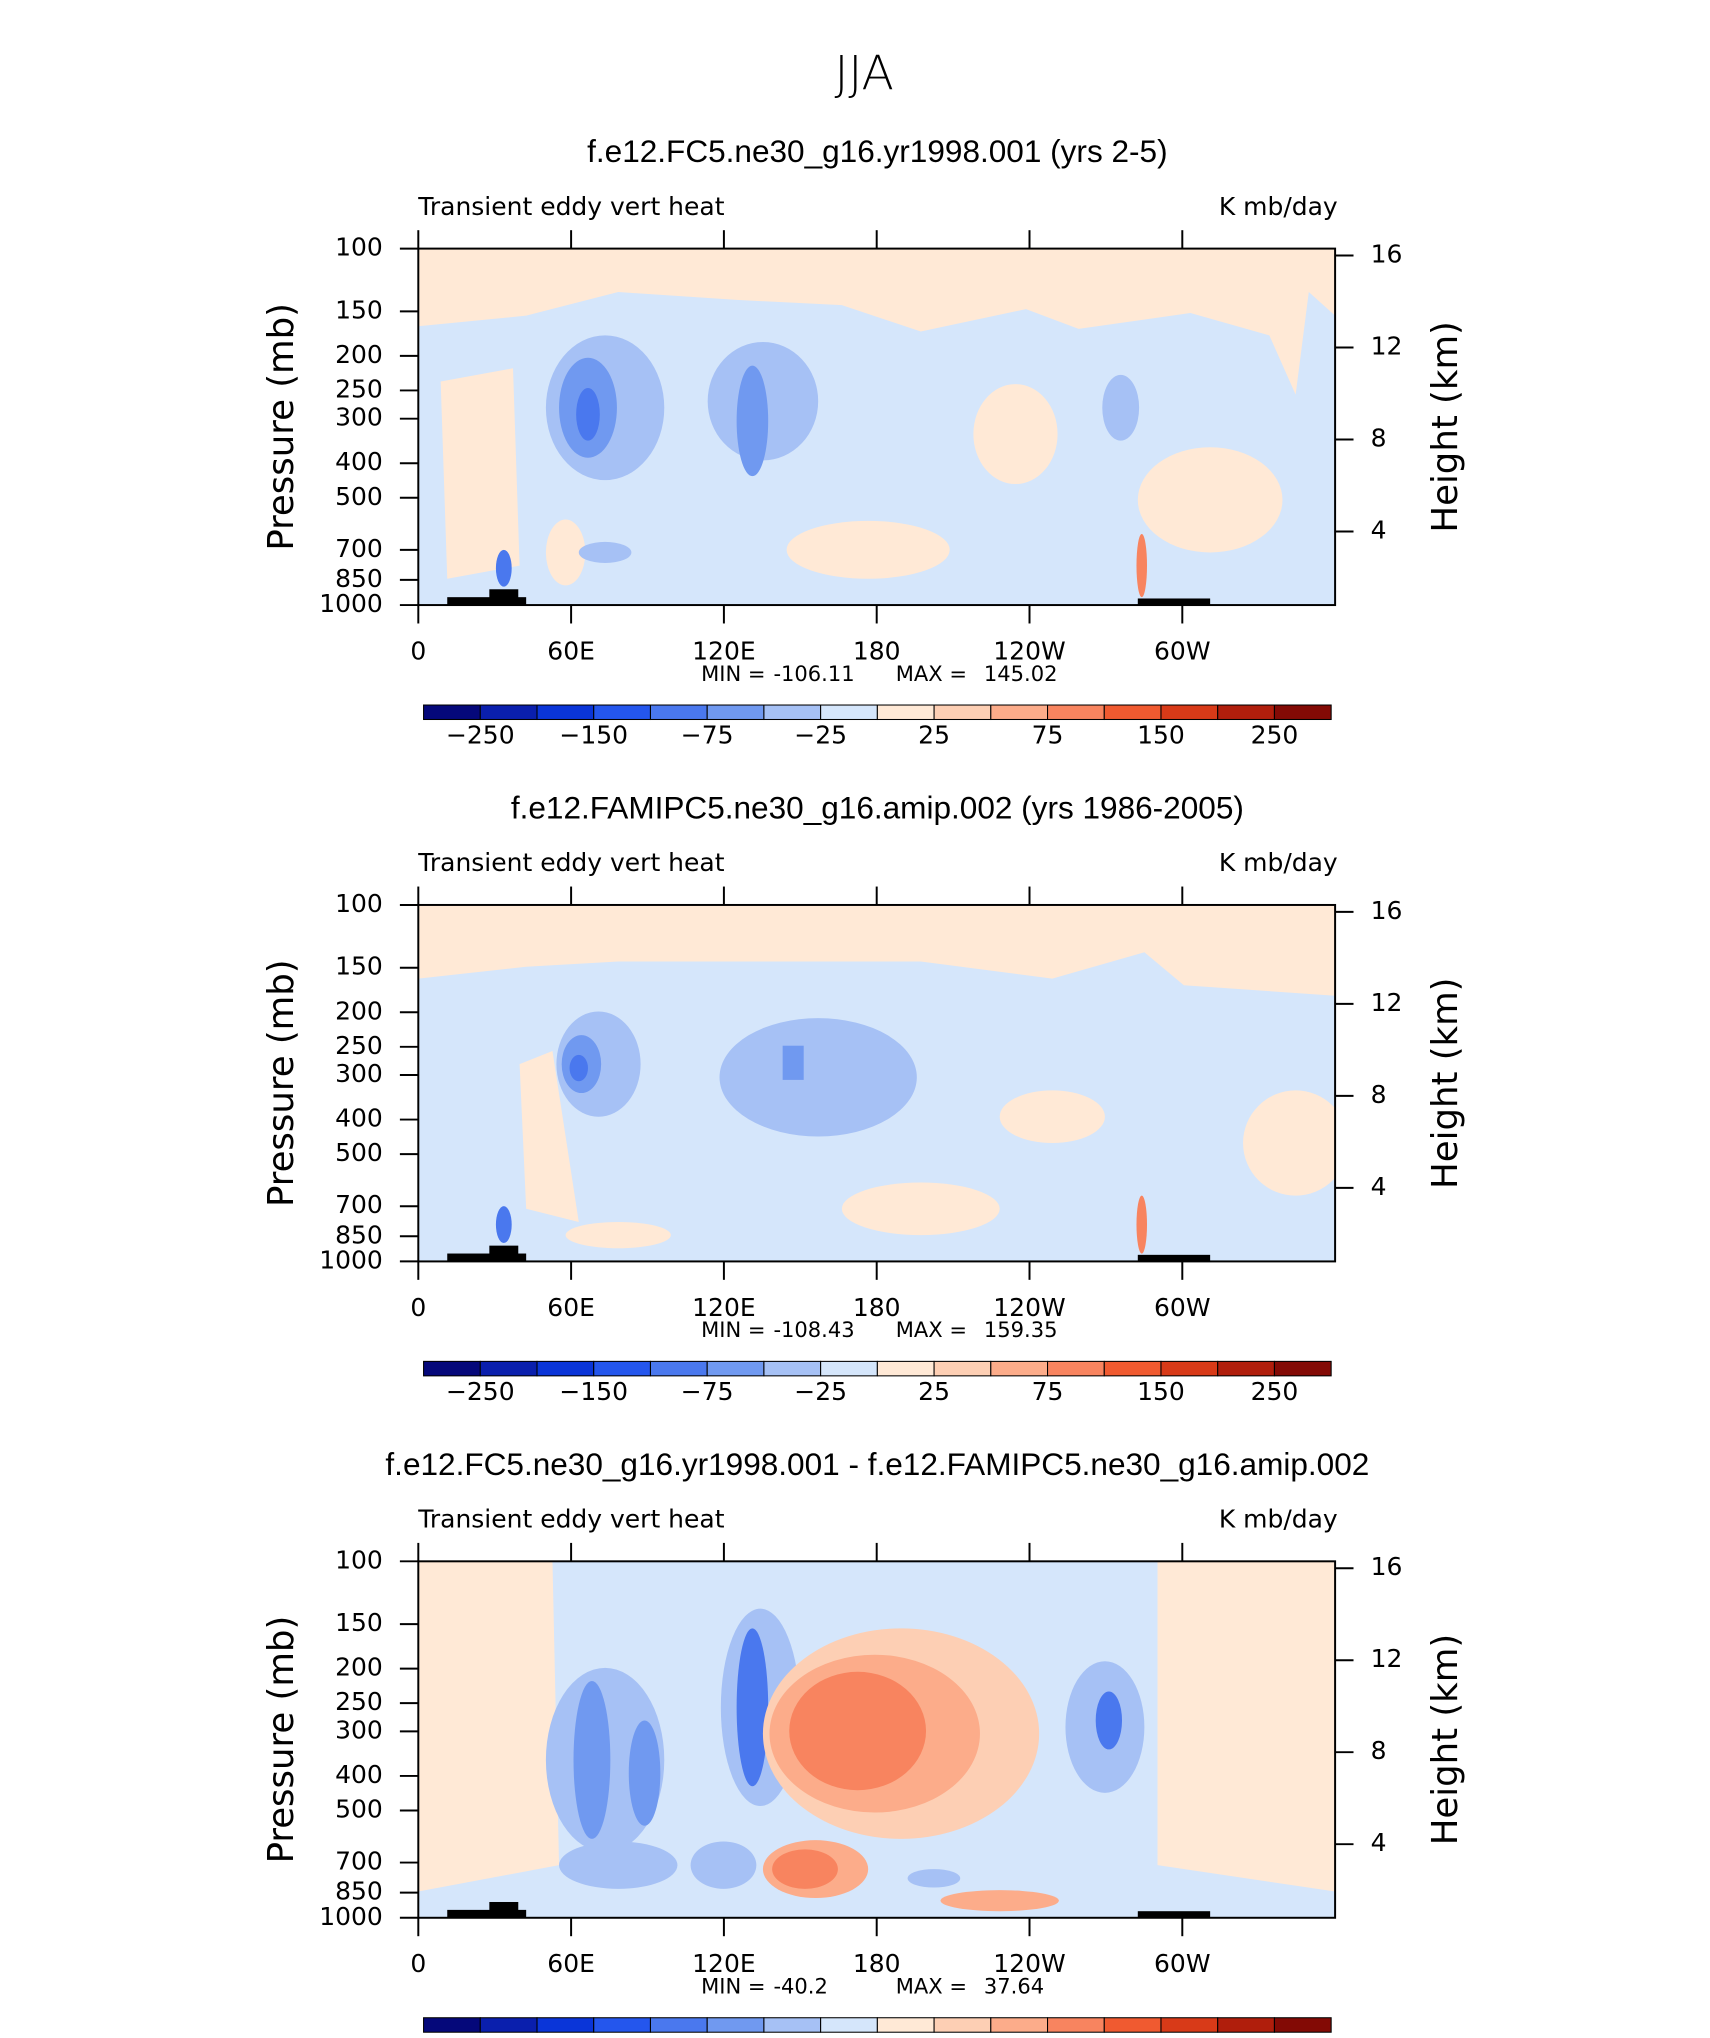  What do you see at coordinates (281, 1083) in the screenshot?
I see `y-axis-label: Pressure (mb)` at bounding box center [281, 1083].